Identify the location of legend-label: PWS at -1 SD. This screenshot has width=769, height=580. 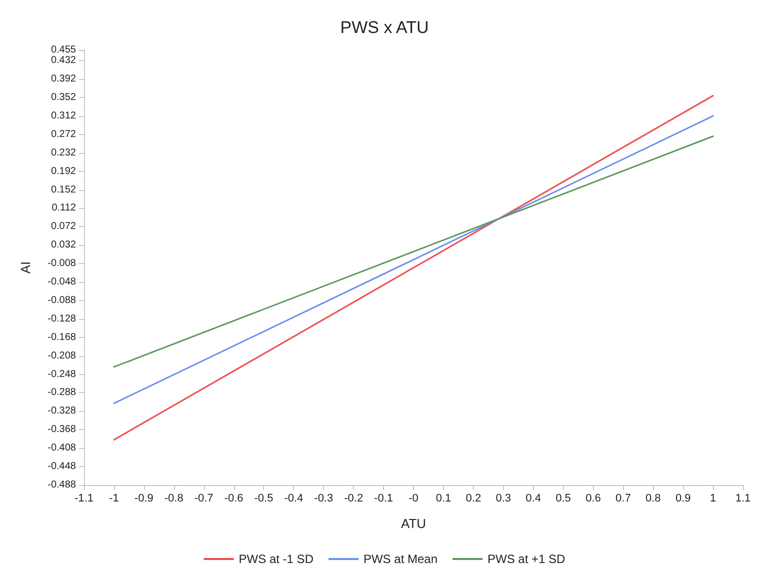
(276, 559).